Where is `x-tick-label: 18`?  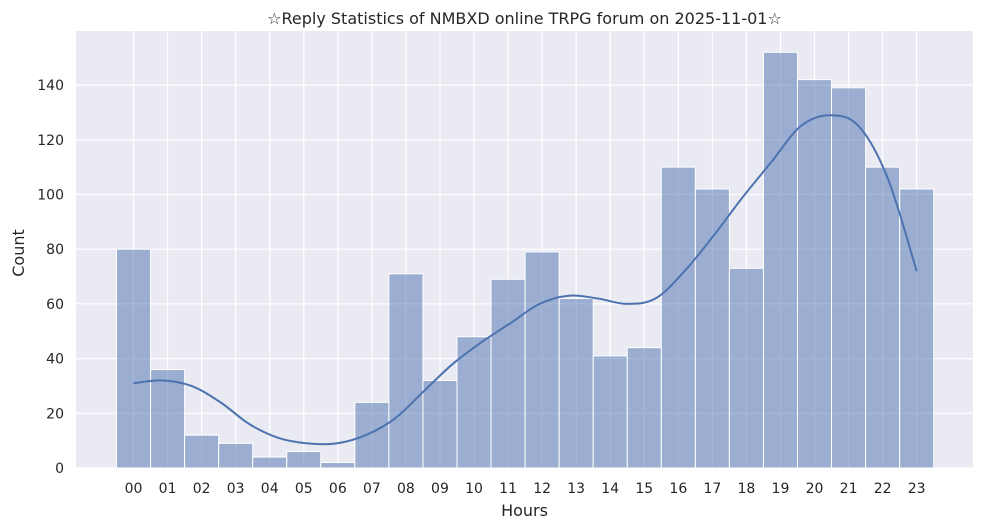
x-tick-label: 18 is located at coordinates (747, 489).